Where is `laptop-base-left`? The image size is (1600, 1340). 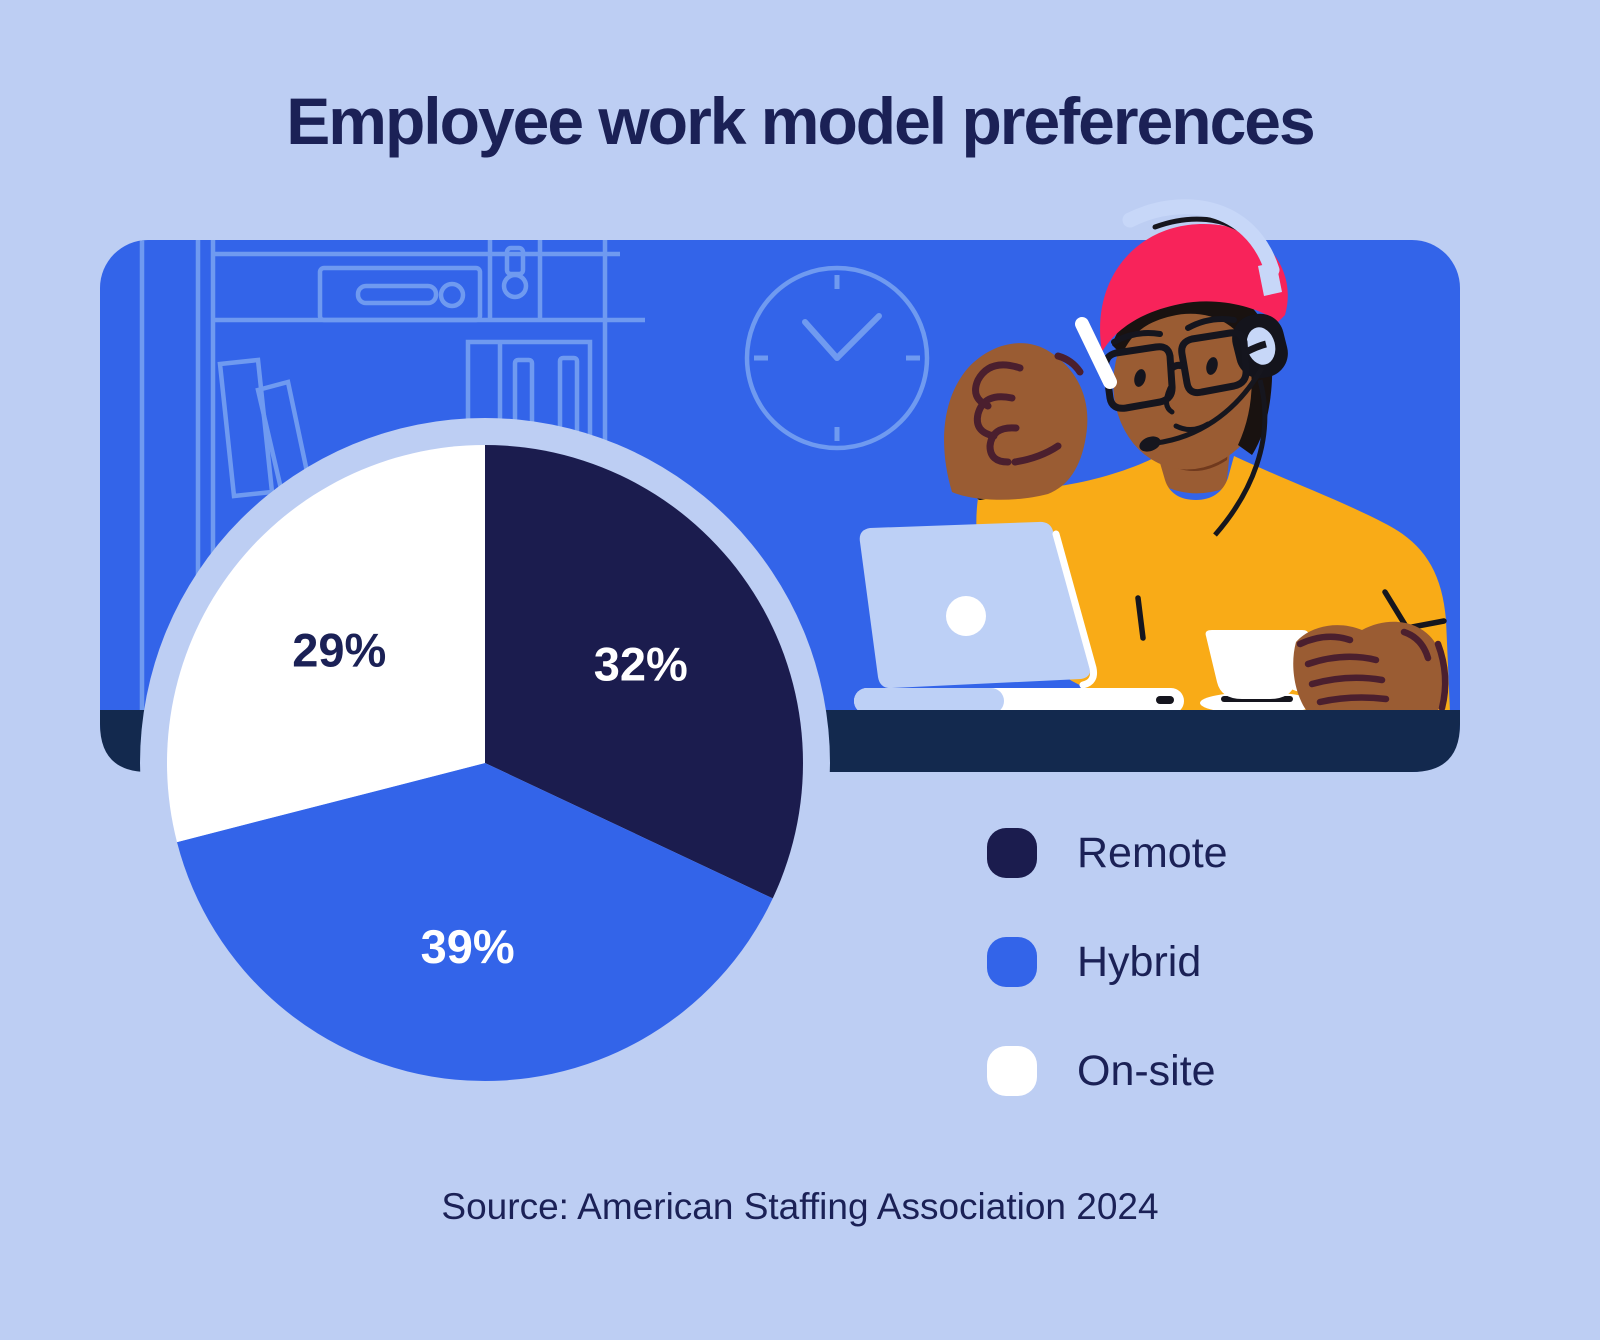
laptop-base-left is located at coordinates (929, 701).